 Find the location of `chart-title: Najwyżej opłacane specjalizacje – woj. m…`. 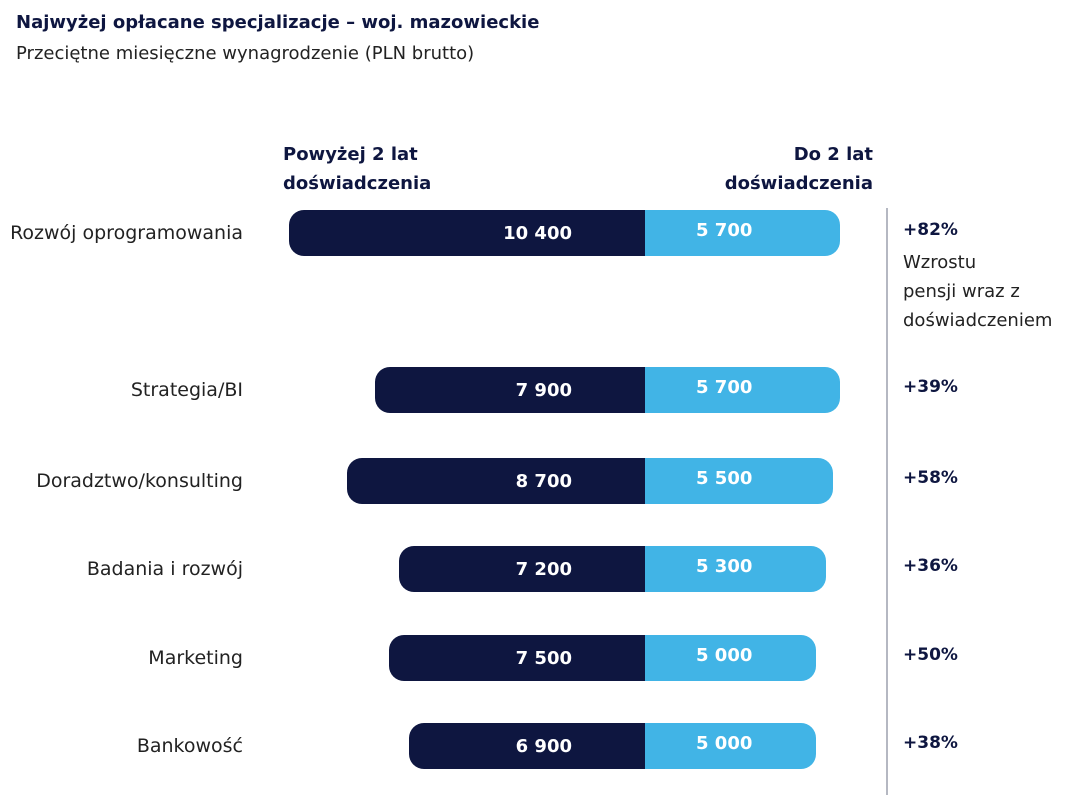

chart-title: Najwyżej opłacane specjalizacje – woj. m… is located at coordinates (278, 22).